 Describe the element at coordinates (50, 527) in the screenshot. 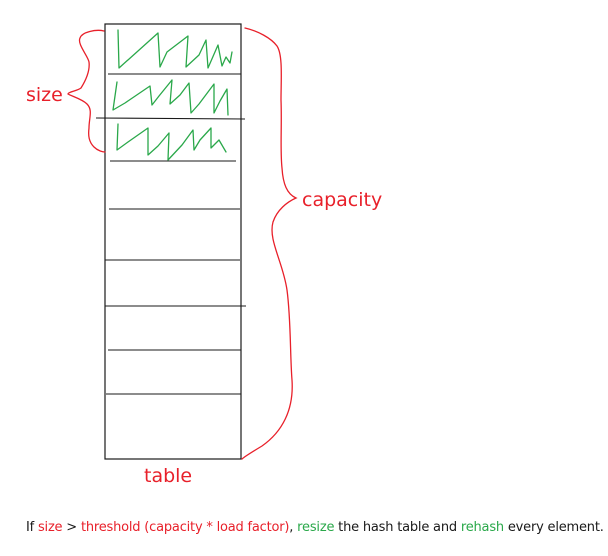

I see `caption-size: size` at that location.